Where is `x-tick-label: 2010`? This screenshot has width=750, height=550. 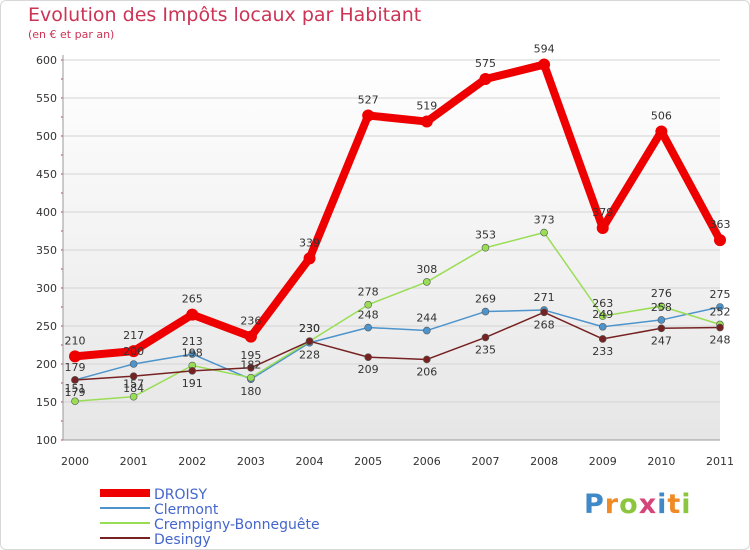 x-tick-label: 2010 is located at coordinates (661, 461).